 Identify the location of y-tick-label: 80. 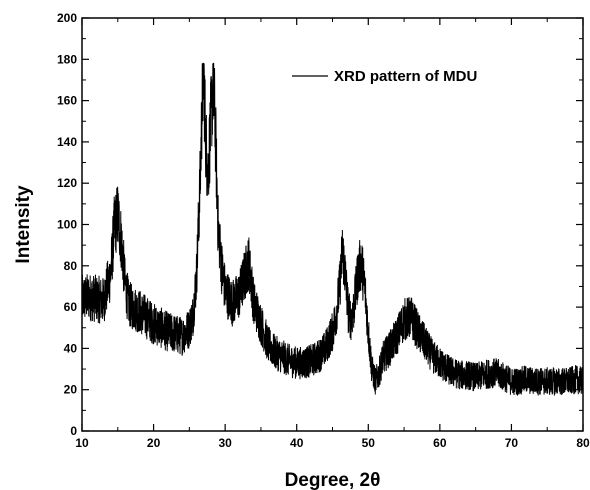
(71, 266).